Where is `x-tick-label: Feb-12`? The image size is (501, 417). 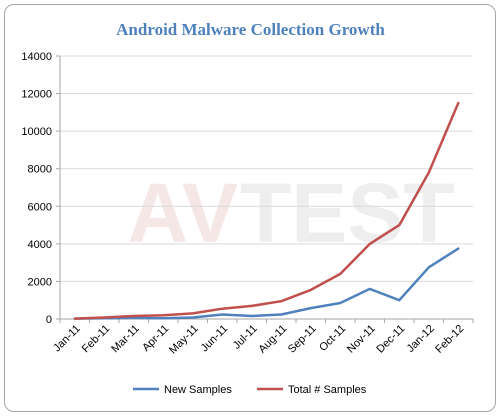 x-tick-label: Feb-12 is located at coordinates (449, 339).